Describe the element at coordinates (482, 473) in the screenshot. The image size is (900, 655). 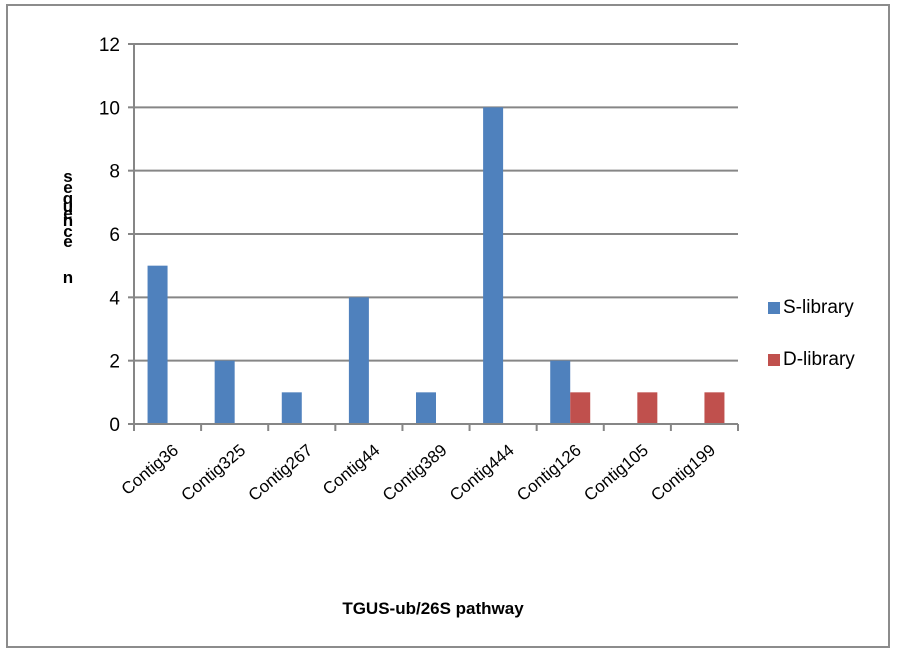
I see `x-tick-label: Contig444` at that location.